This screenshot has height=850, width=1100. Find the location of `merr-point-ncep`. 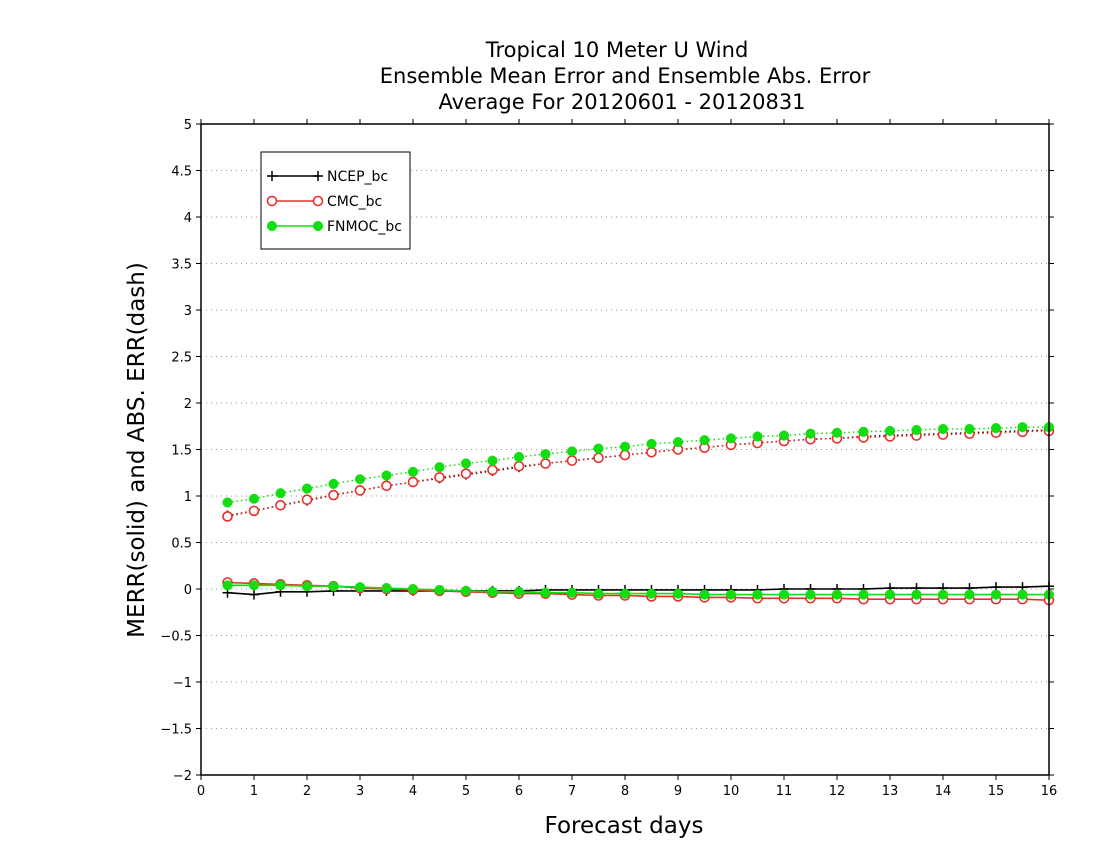

merr-point-ncep is located at coordinates (254, 594).